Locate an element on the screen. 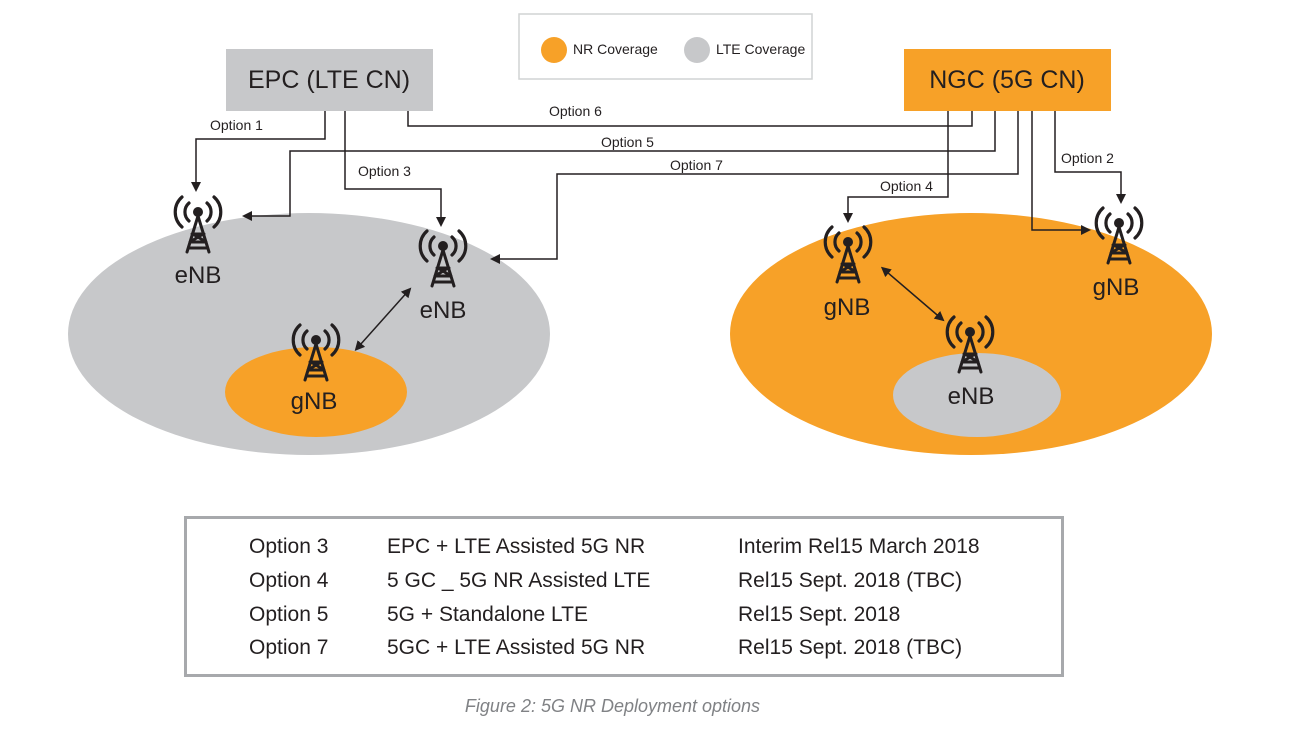 Image resolution: width=1305 pixels, height=731 pixels. epc-box is located at coordinates (329, 80).